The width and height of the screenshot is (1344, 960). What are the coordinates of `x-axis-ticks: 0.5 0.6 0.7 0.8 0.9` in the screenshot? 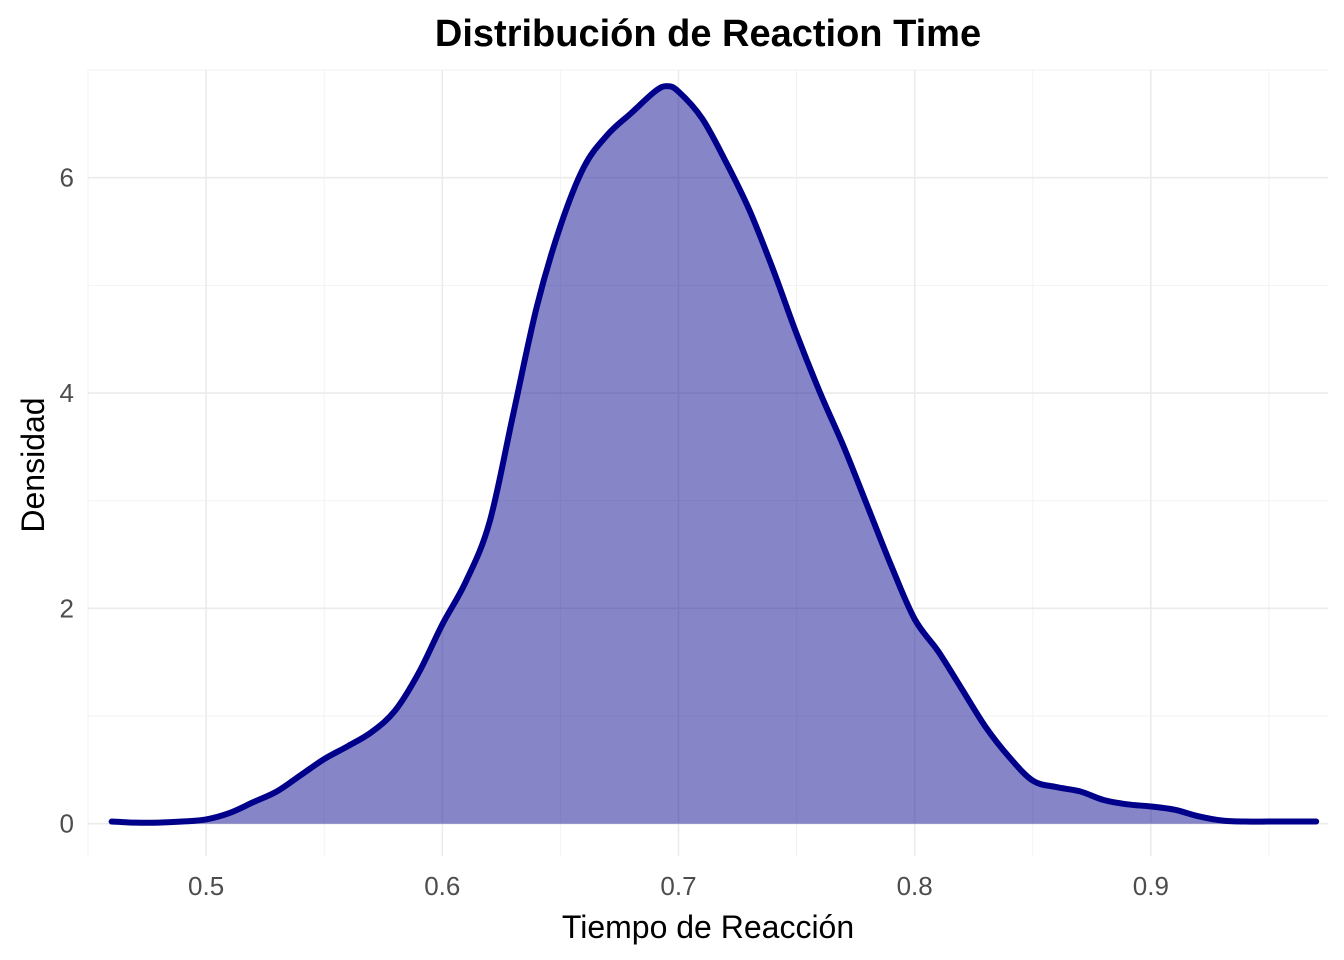 It's located at (678, 886).